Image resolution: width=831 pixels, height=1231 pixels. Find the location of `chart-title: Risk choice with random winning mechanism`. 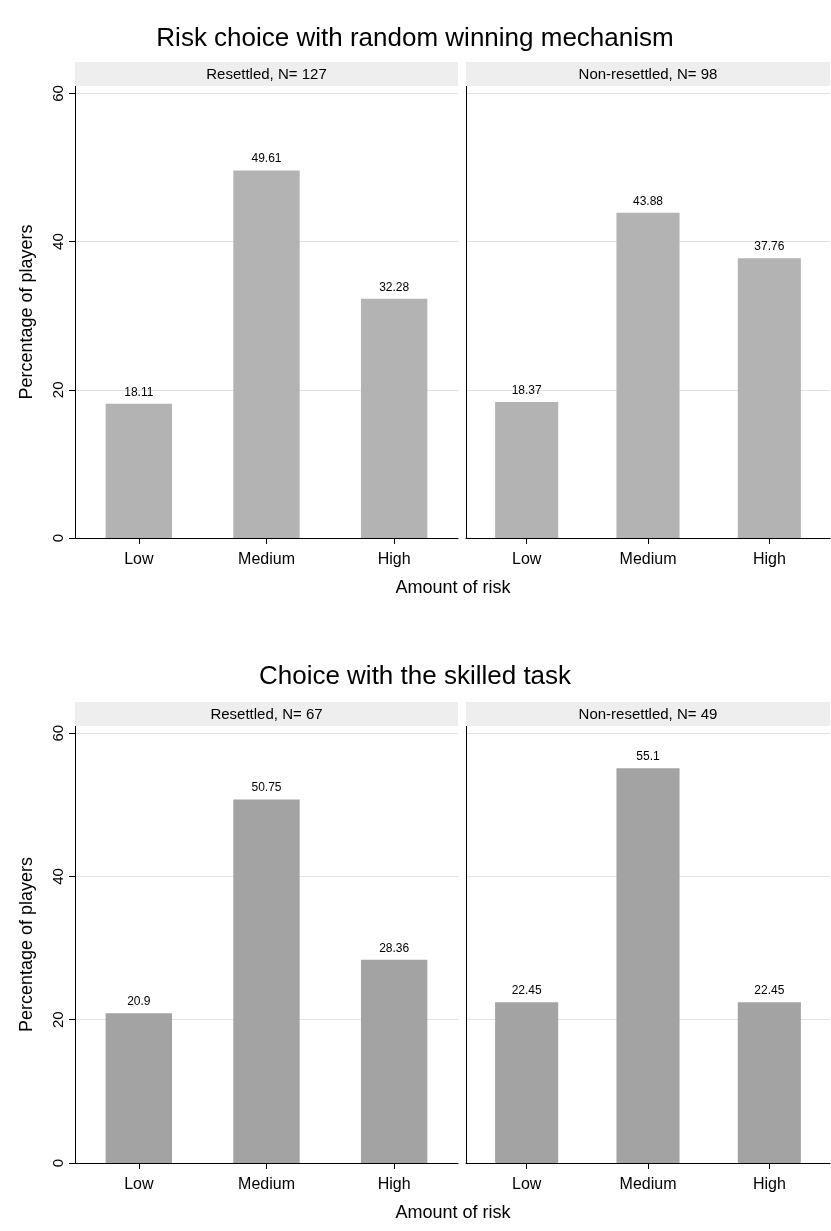

chart-title: Risk choice with random winning mechanism is located at coordinates (415, 37).